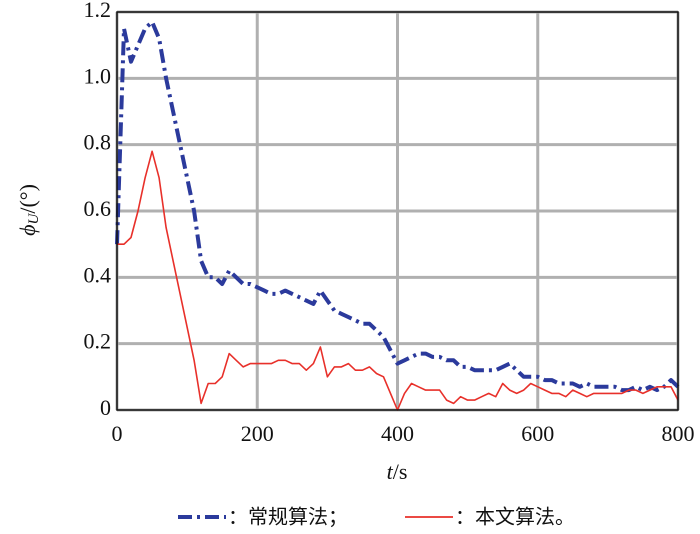 This screenshot has width=700, height=534. Describe the element at coordinates (98, 142) in the screenshot. I see `y-tick-label: 0.8` at that location.